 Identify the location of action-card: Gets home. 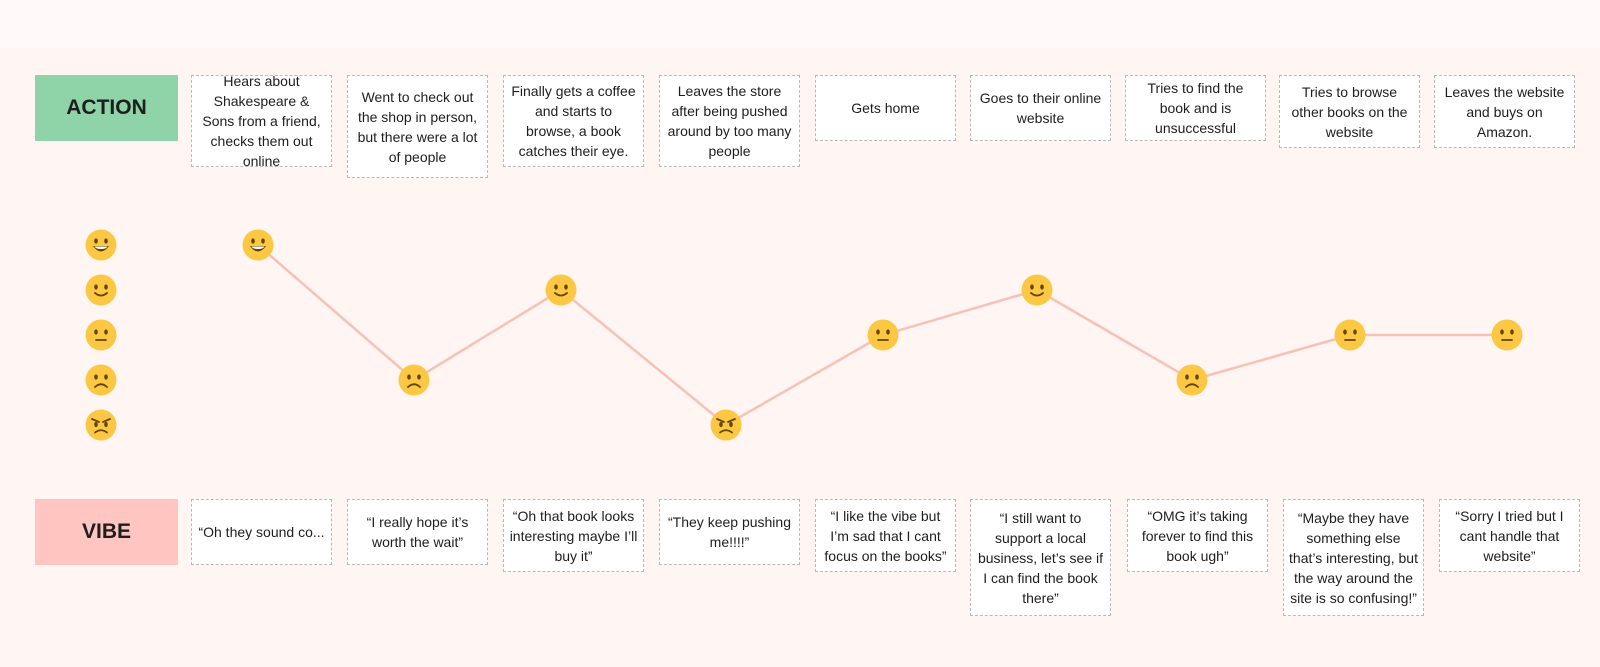
(885, 108).